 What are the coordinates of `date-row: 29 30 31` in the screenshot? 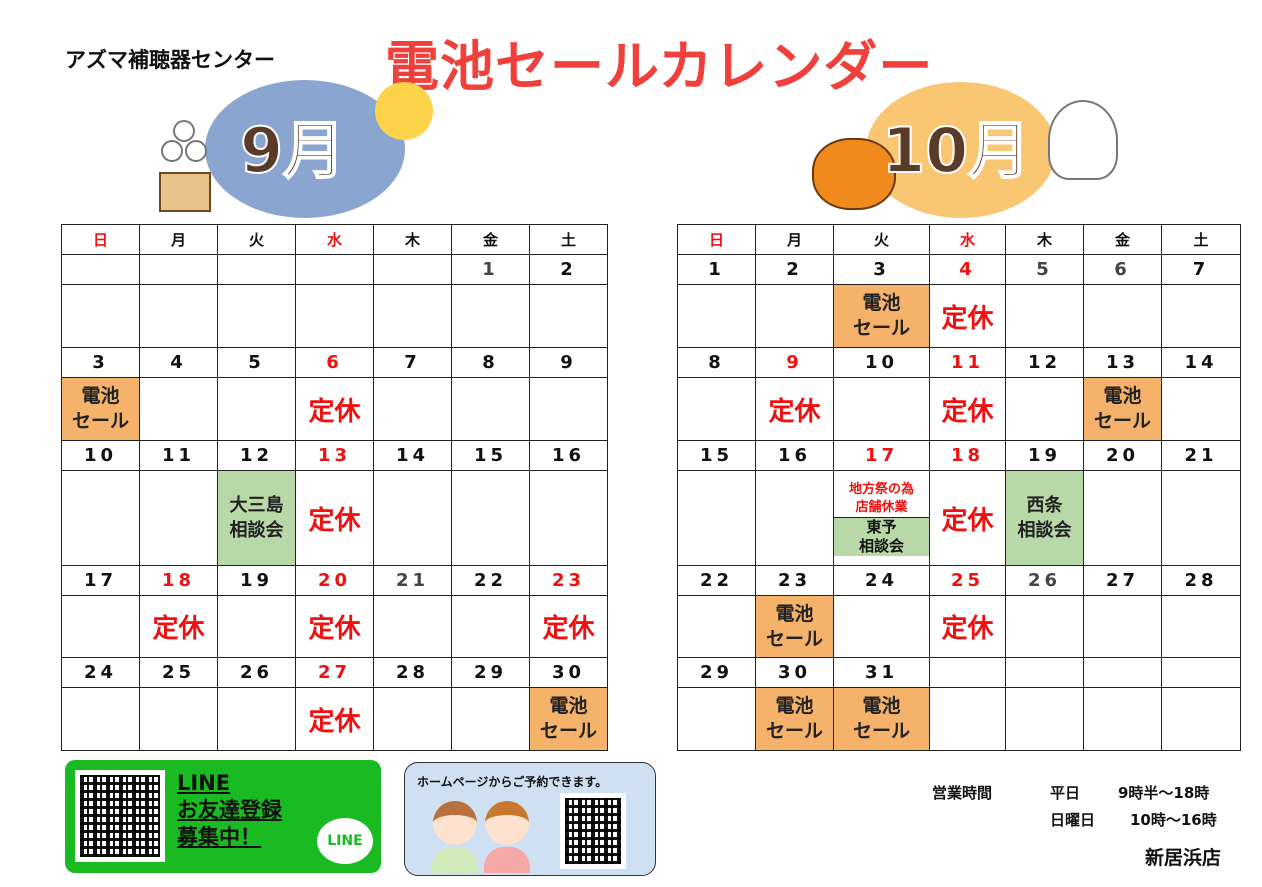 It's located at (959, 672).